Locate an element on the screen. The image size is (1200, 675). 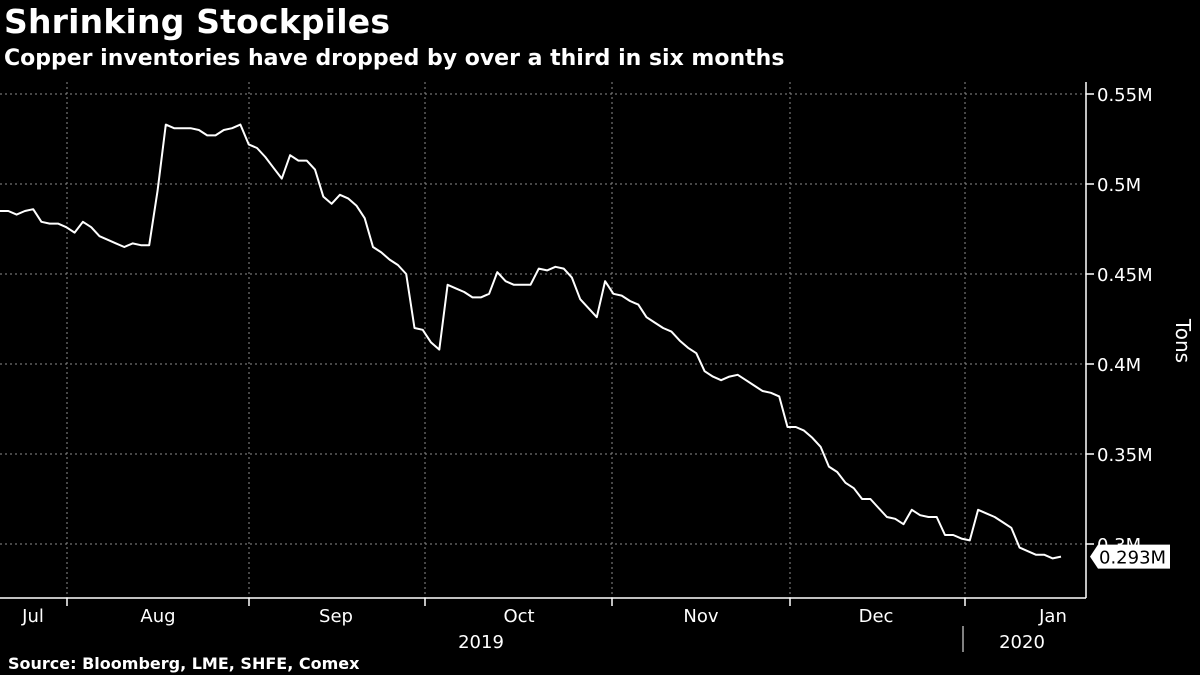
last-value-tag is located at coordinates (1130, 556).